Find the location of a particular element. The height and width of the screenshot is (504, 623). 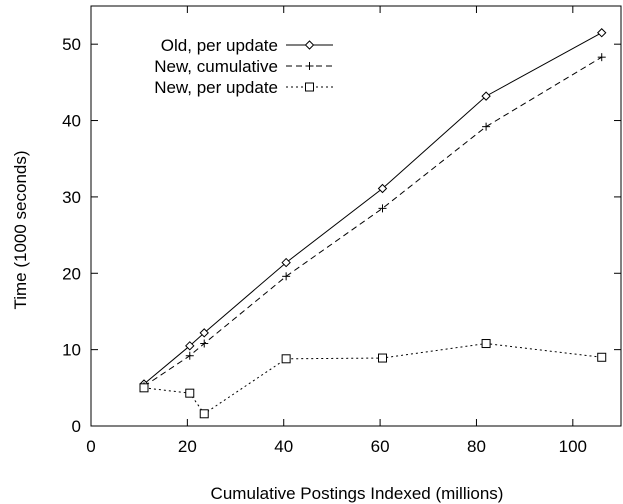

legend-entry: New, per update is located at coordinates (243, 87).